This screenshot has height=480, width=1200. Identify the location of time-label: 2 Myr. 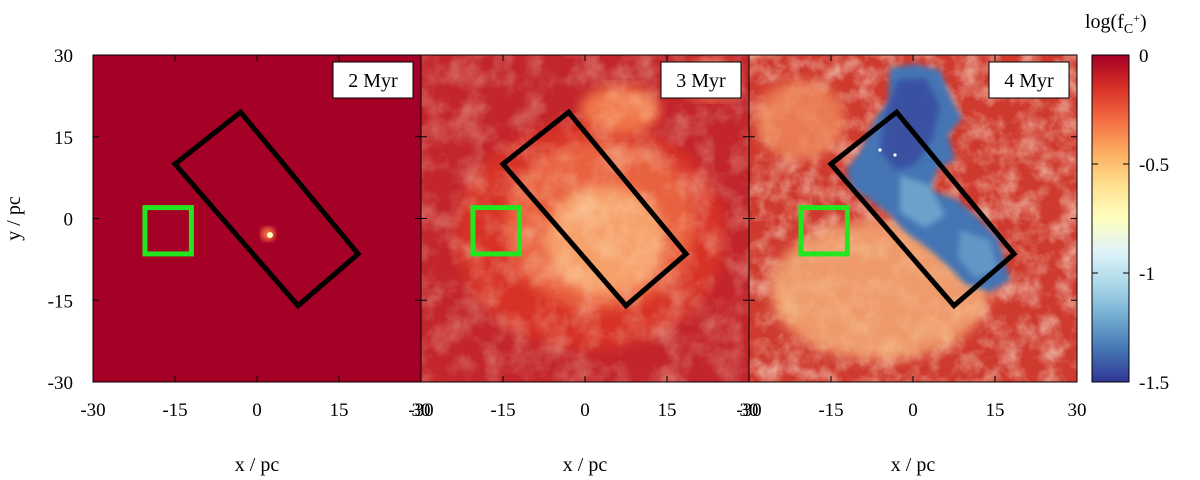
(373, 81).